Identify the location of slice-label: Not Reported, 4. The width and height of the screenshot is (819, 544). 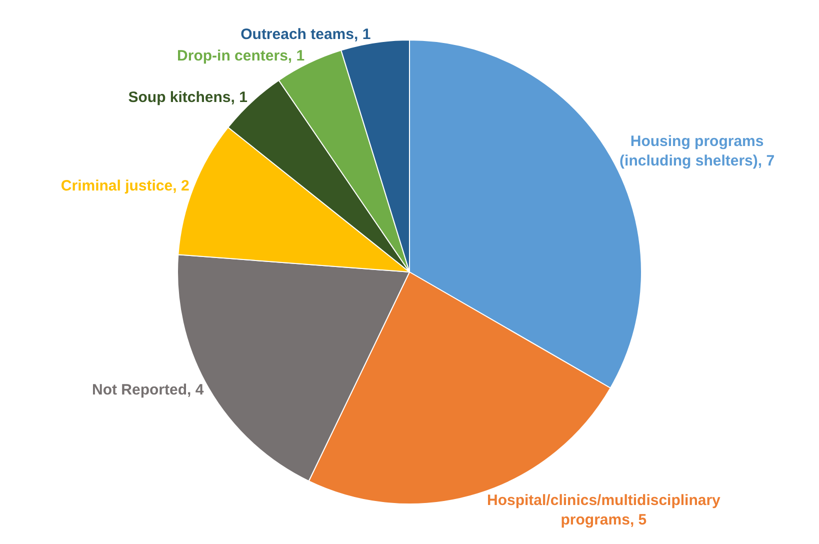
(148, 390).